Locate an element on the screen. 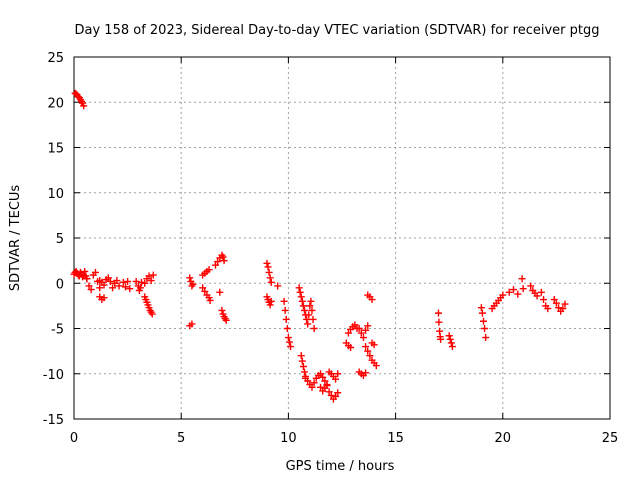 The height and width of the screenshot is (480, 640). y-tick-label: 20 is located at coordinates (55, 103).